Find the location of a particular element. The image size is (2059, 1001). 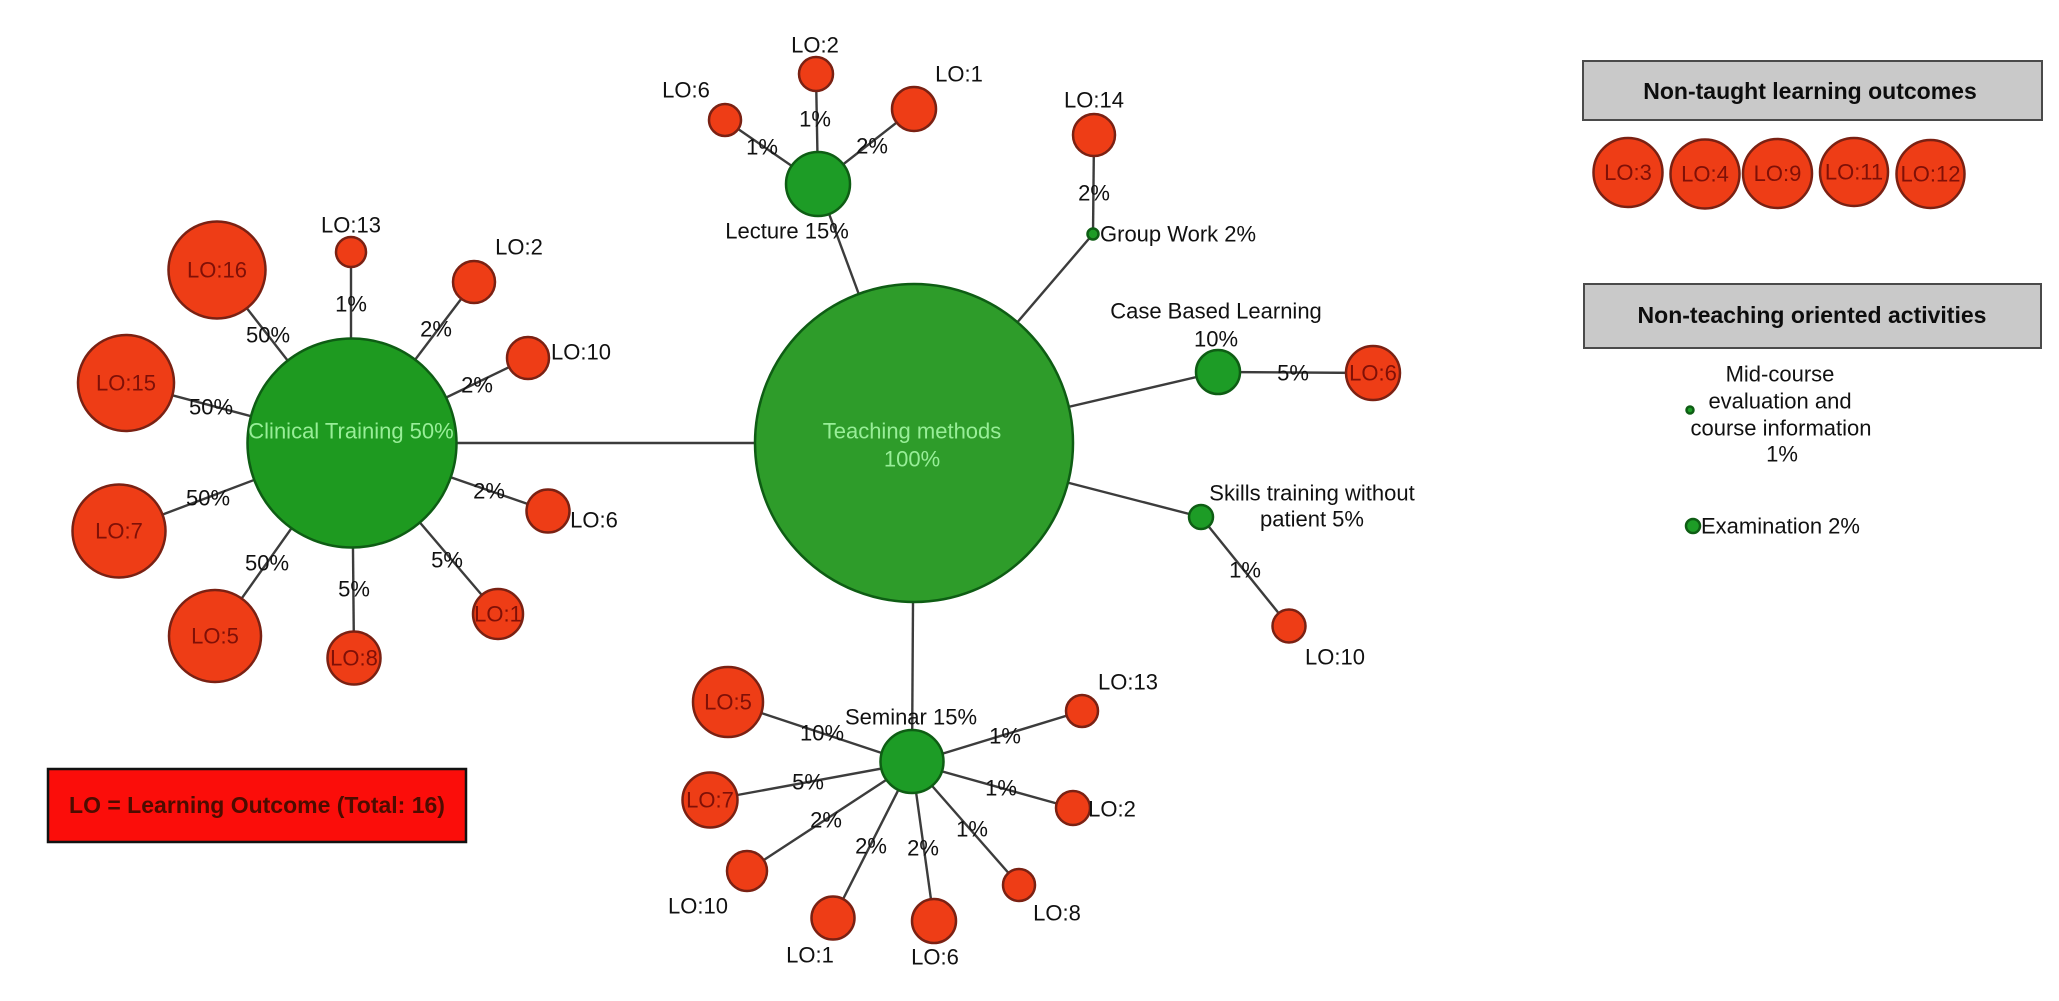

svg-text: Non-taught learning outcomes is located at coordinates (1810, 91).